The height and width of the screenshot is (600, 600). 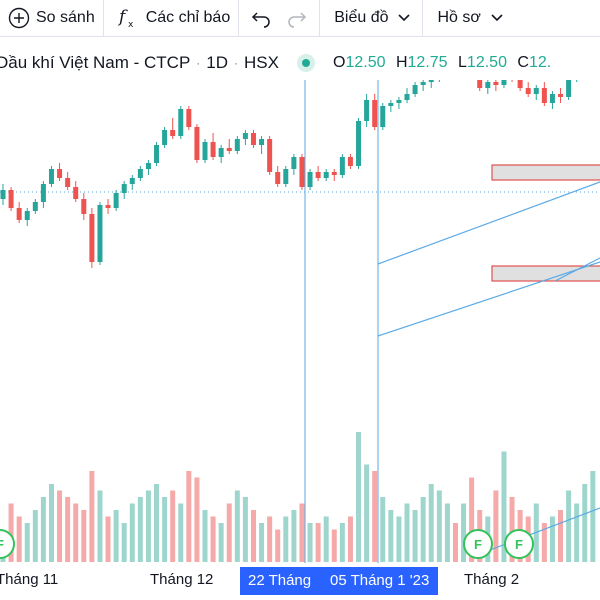 I want to click on resistance-zone, so click(x=545, y=172).